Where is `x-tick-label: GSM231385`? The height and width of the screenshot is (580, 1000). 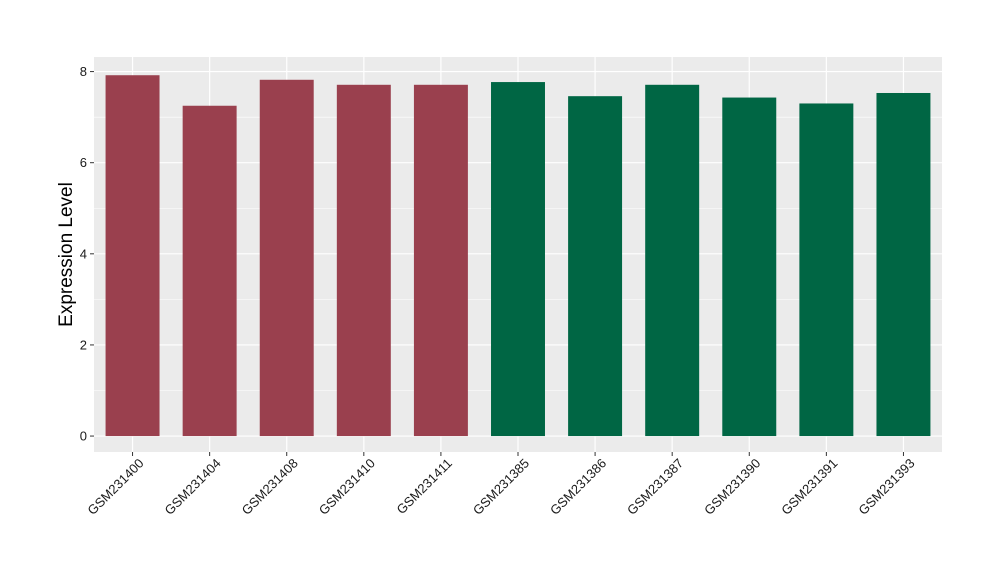 x-tick-label: GSM231385 is located at coordinates (501, 487).